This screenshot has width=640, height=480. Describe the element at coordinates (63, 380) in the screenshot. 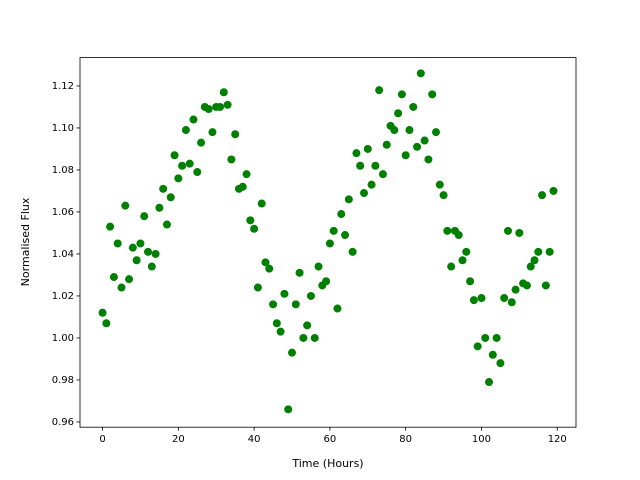

I see `y-tick-label: 0.98` at that location.